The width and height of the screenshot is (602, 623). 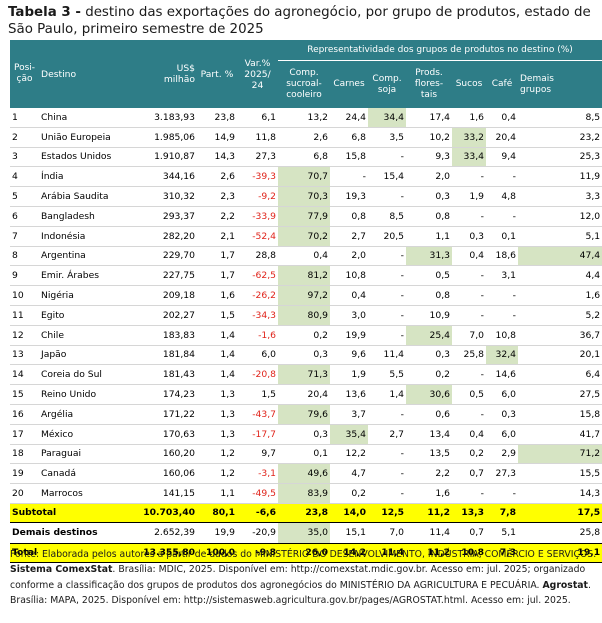 I want to click on cell-destino: Canadá, so click(x=83, y=474).